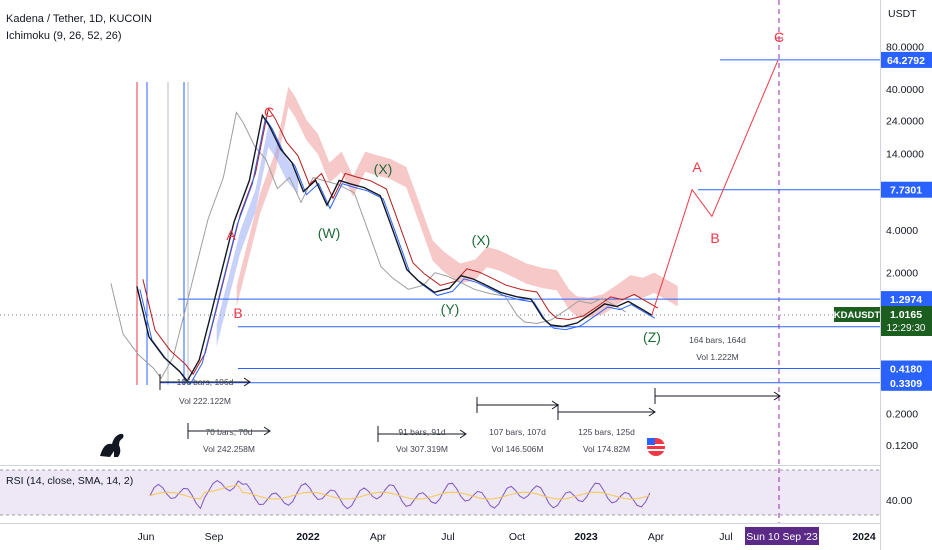 This screenshot has width=932, height=550. I want to click on crosshair-date-text: Sun 10 Sep '23, so click(782, 537).